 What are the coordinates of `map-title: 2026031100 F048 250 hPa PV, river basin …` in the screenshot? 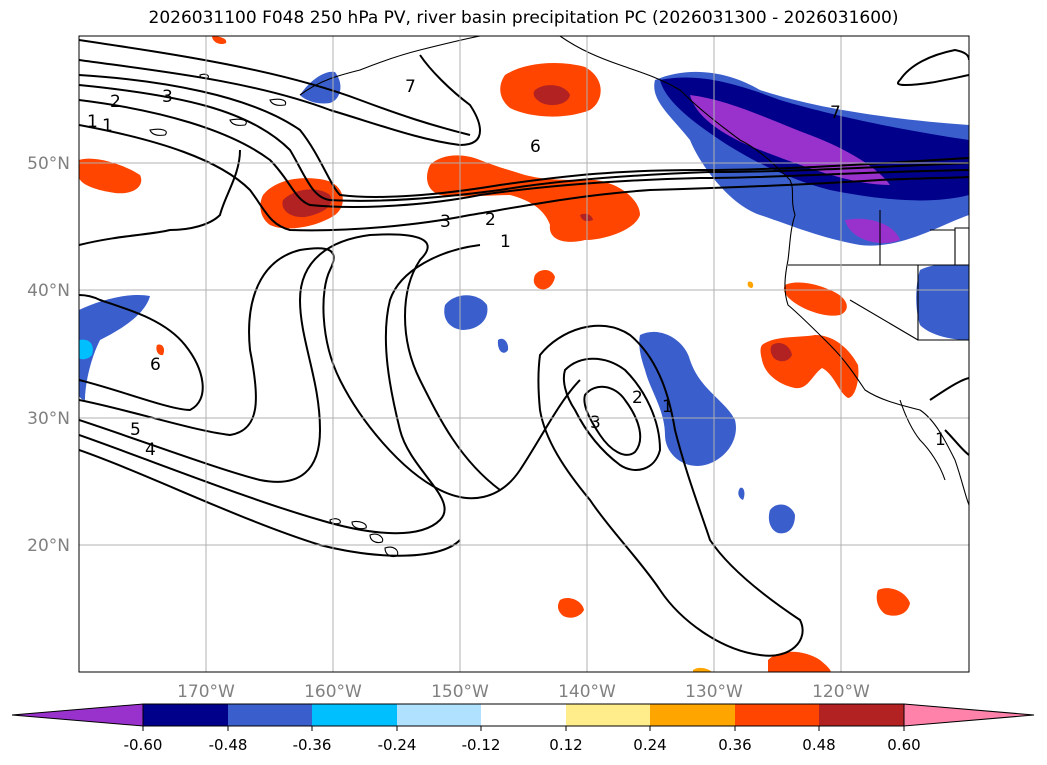 It's located at (523, 18).